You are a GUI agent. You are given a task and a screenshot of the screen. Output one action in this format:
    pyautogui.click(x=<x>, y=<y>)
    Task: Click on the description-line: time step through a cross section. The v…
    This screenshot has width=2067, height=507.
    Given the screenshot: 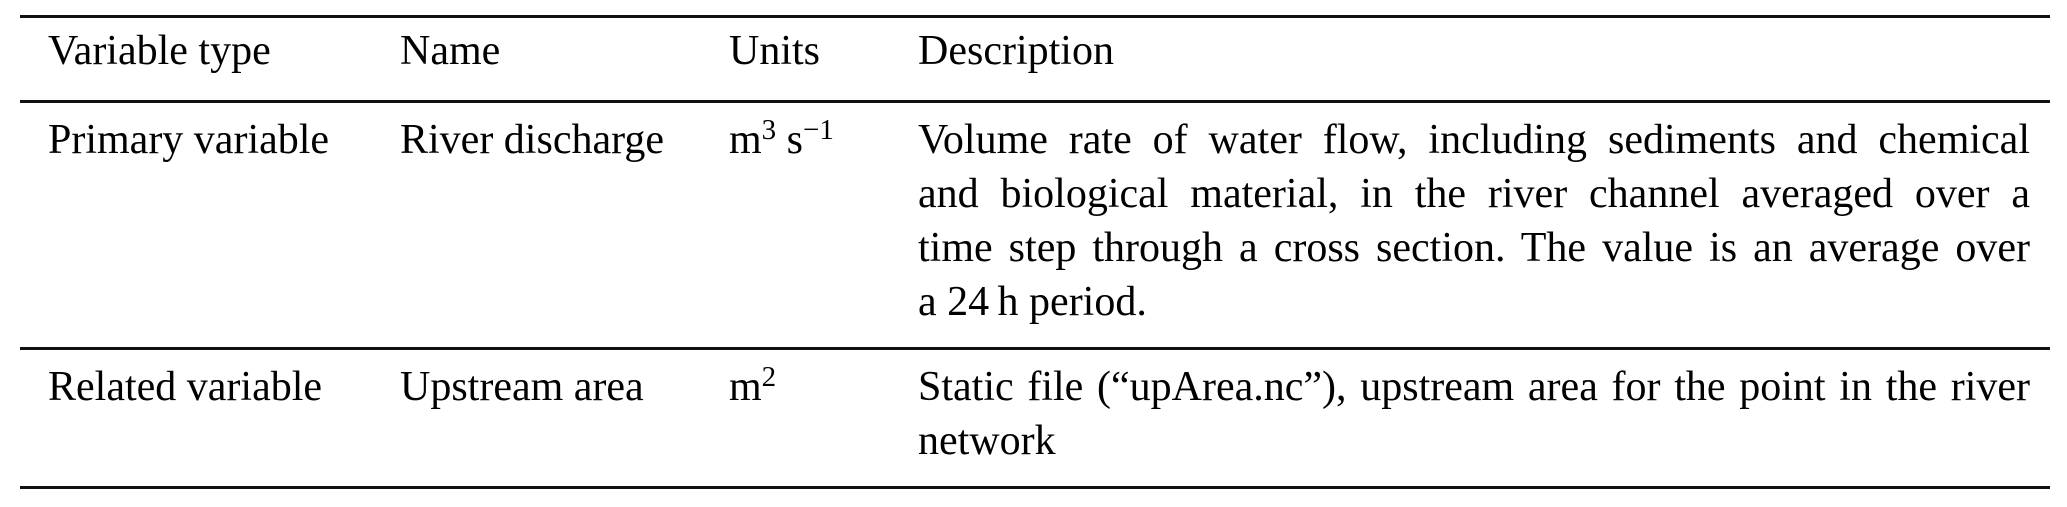 What is the action you would take?
    pyautogui.click(x=1474, y=248)
    